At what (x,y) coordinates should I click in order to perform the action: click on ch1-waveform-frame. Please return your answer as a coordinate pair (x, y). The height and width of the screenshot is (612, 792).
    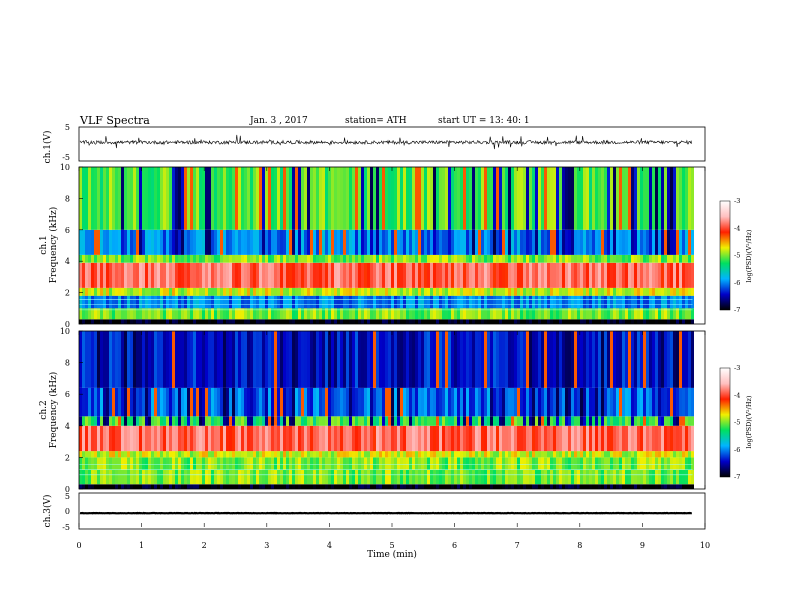
    Looking at the image, I should click on (392, 144).